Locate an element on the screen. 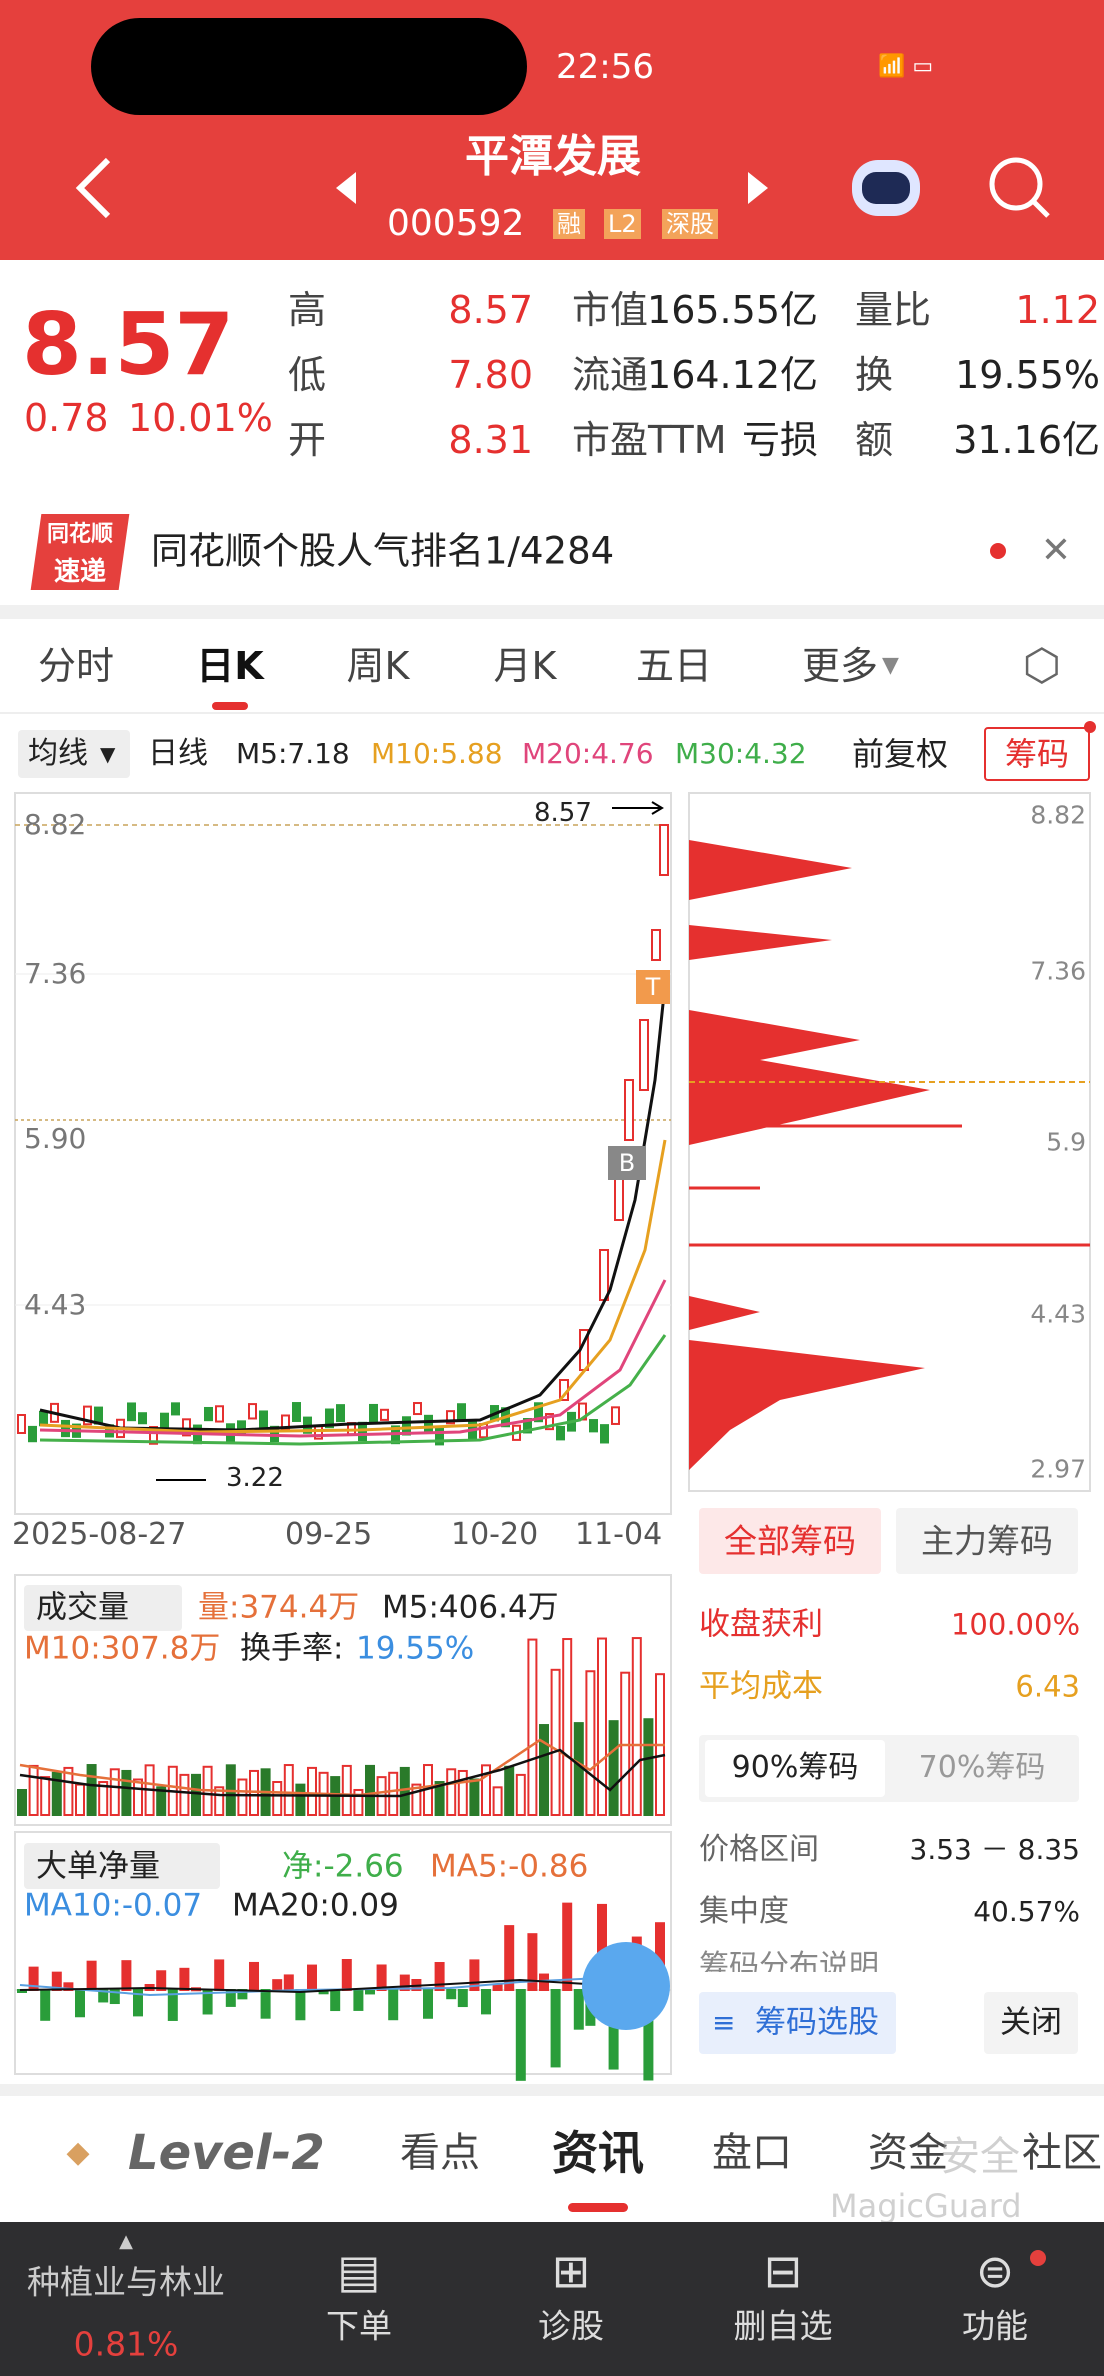  nav-item: 下单 is located at coordinates (359, 2326).